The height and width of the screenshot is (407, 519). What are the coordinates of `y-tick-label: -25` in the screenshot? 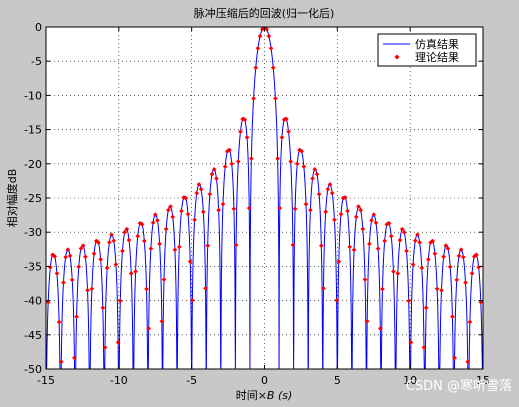 It's located at (33, 198).